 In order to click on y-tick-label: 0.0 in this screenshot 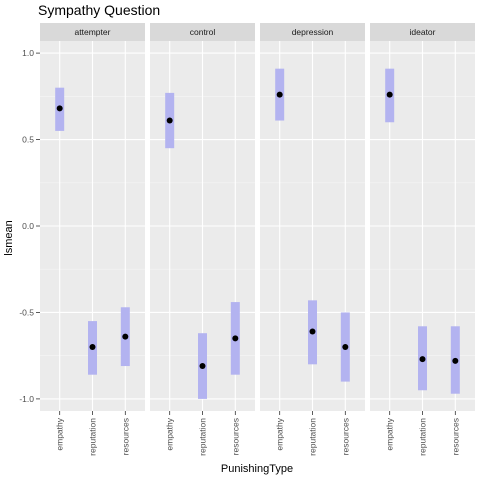, I will do `click(28, 226)`.